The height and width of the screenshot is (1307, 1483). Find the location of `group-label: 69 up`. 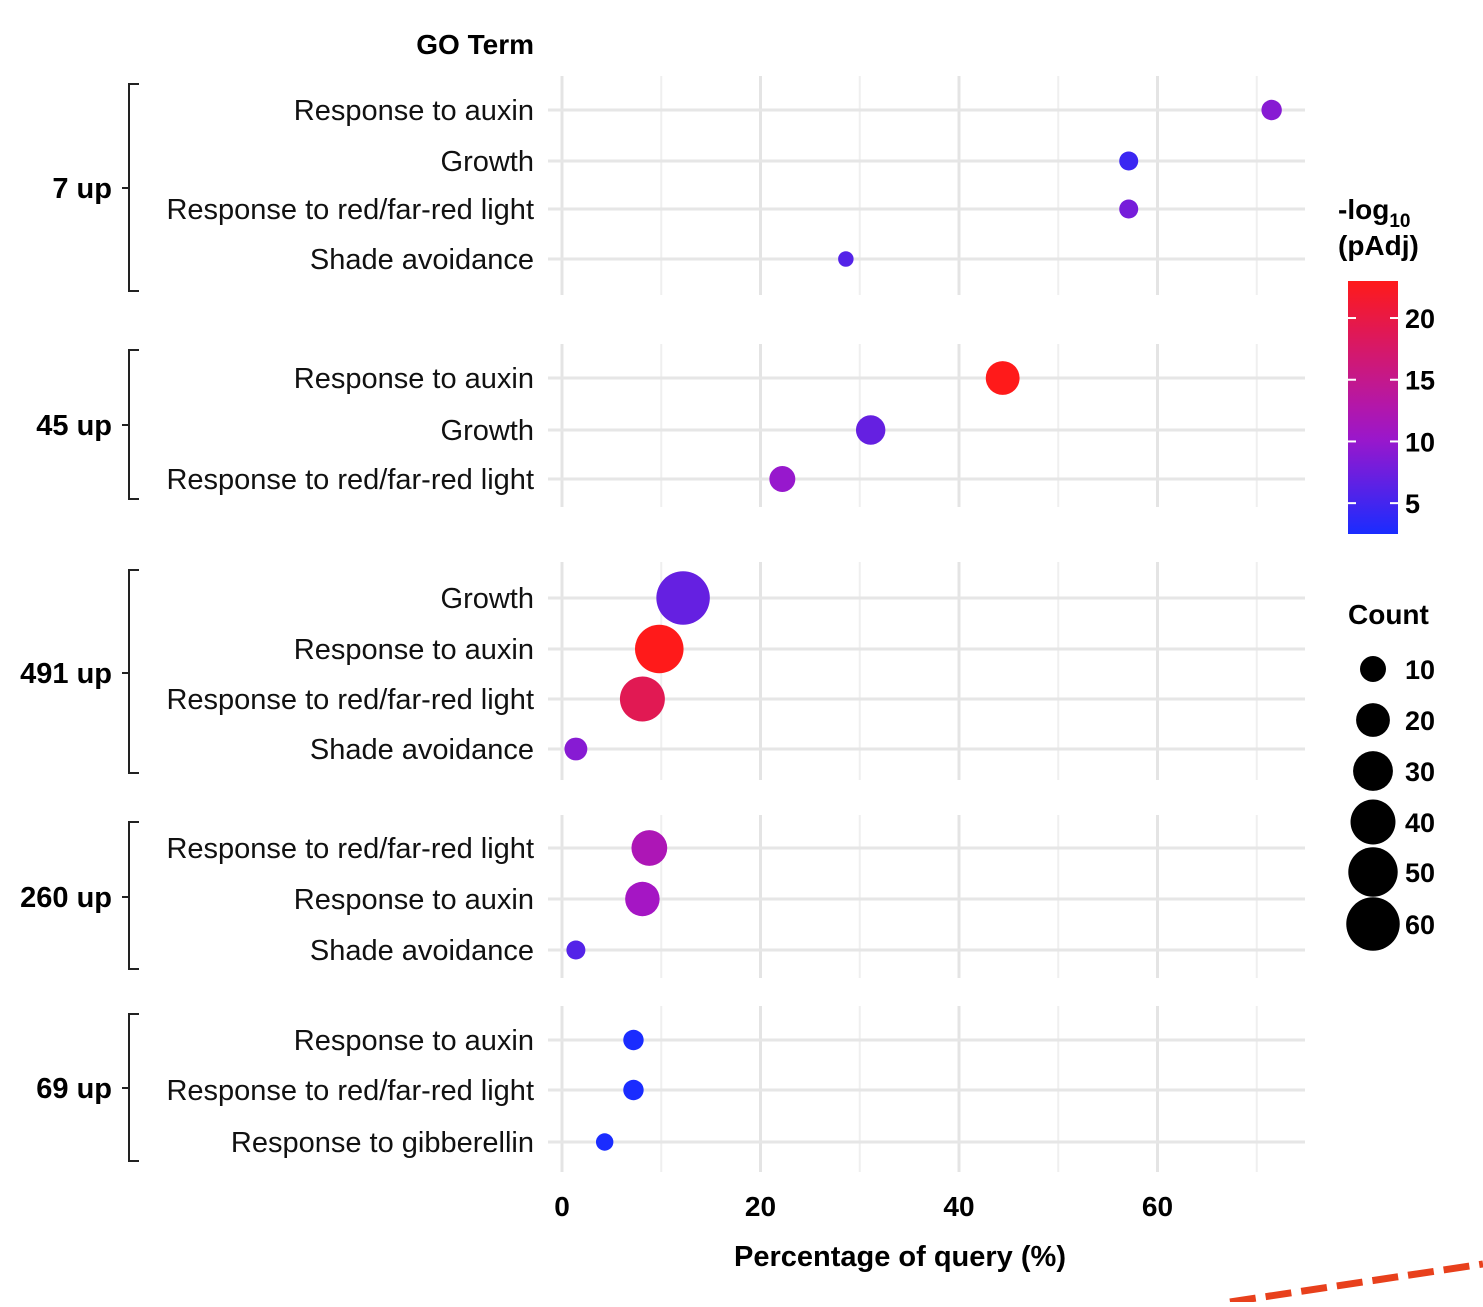

group-label: 69 up is located at coordinates (74, 1089).